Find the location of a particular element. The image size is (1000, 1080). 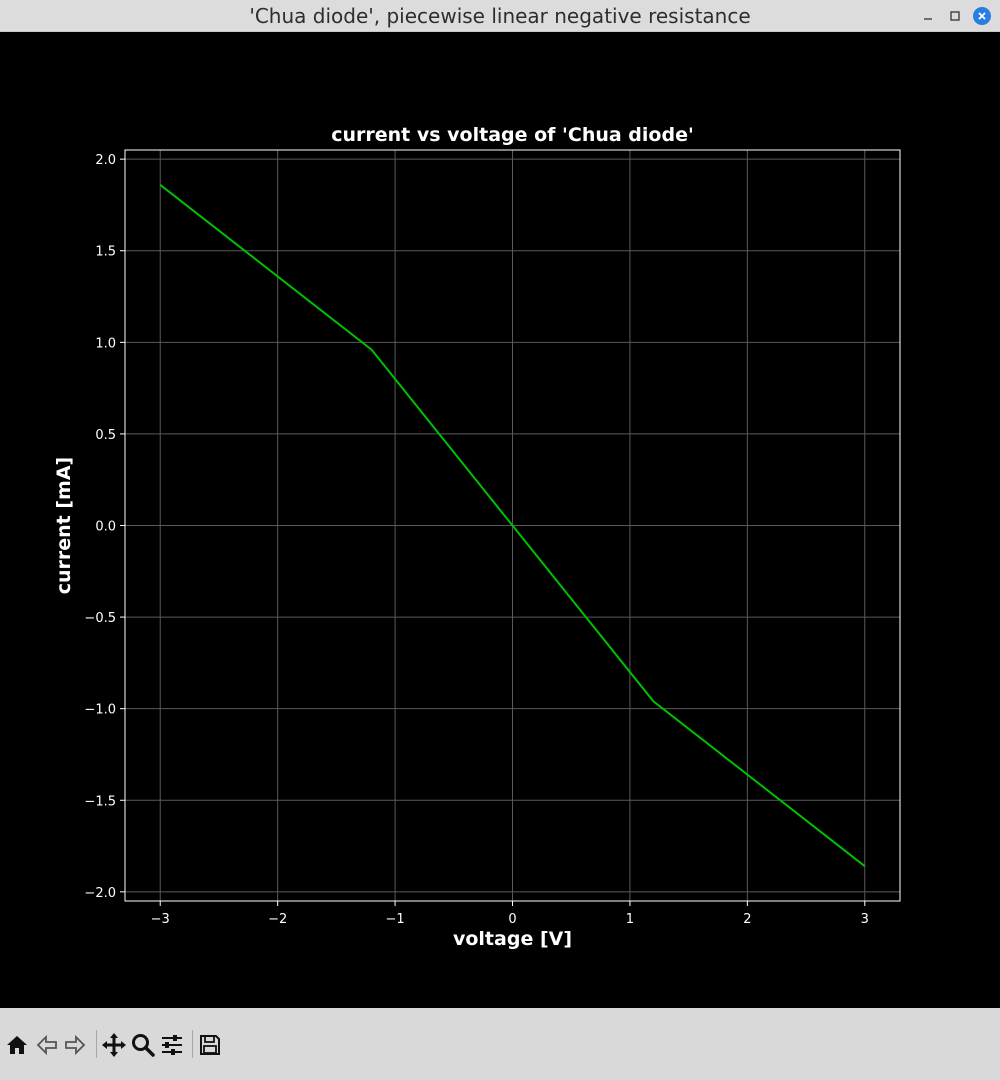

forward-arrow-icon is located at coordinates (75, 1045).